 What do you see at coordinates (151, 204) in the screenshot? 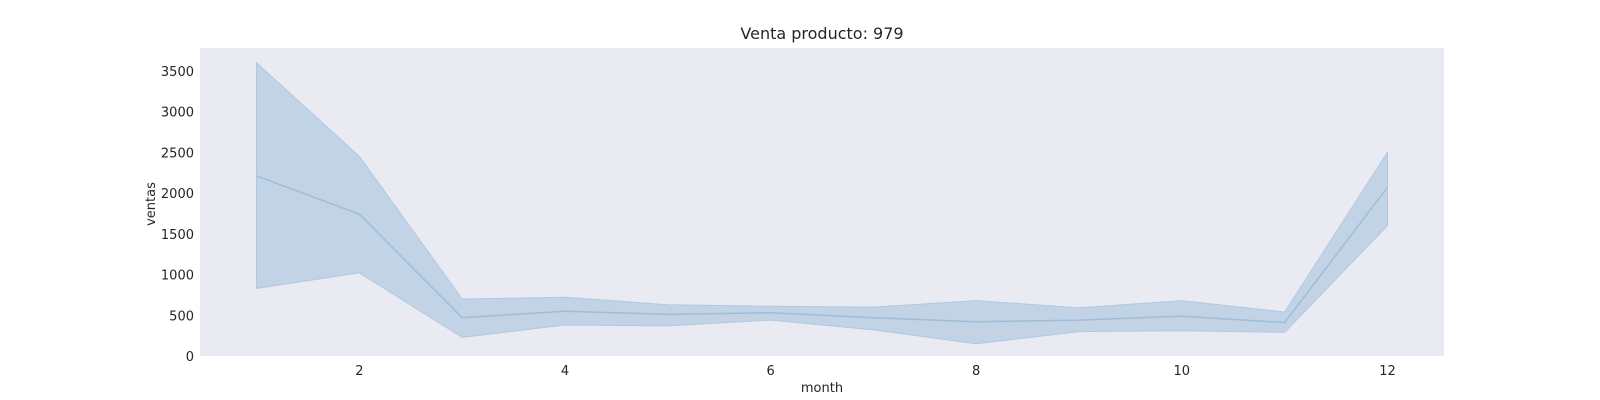
I see `y-axis-label: ventas` at bounding box center [151, 204].